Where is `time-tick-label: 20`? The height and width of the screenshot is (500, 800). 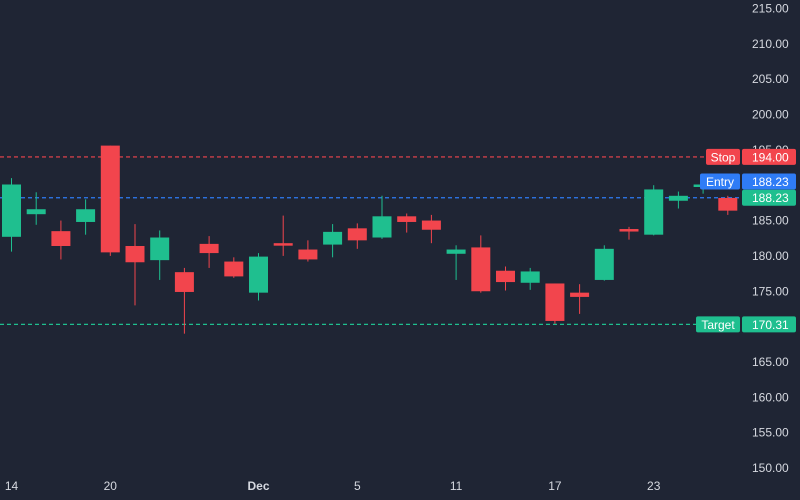
time-tick-label: 20 is located at coordinates (111, 486).